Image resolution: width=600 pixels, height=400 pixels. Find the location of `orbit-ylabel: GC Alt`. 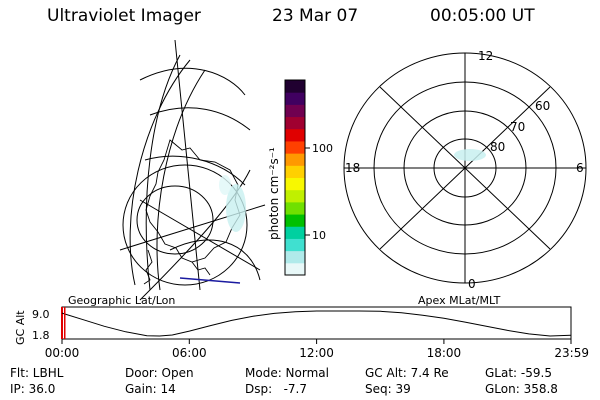

orbit-ylabel: GC Alt is located at coordinates (20, 327).